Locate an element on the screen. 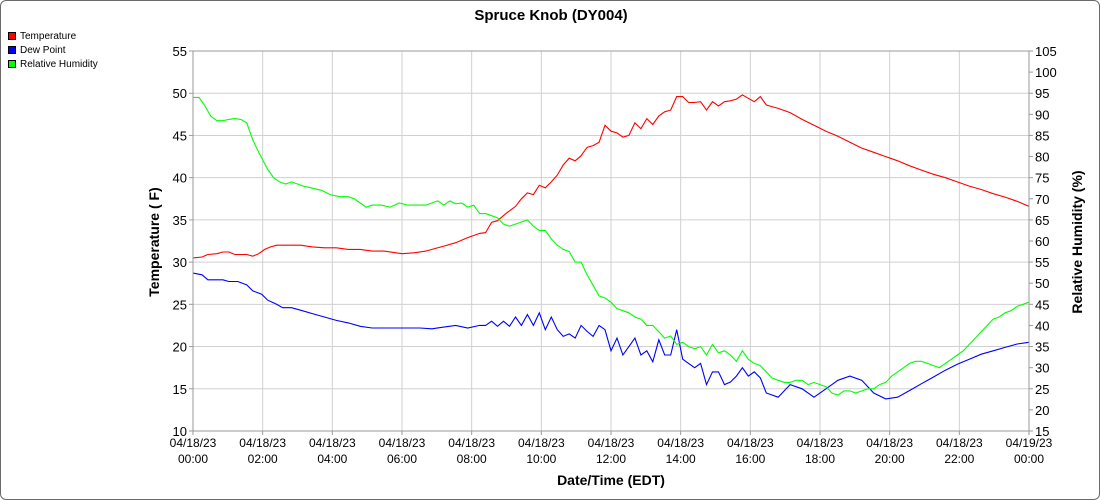  legend: Temperature Dew Point Relative Humidity is located at coordinates (53, 50).